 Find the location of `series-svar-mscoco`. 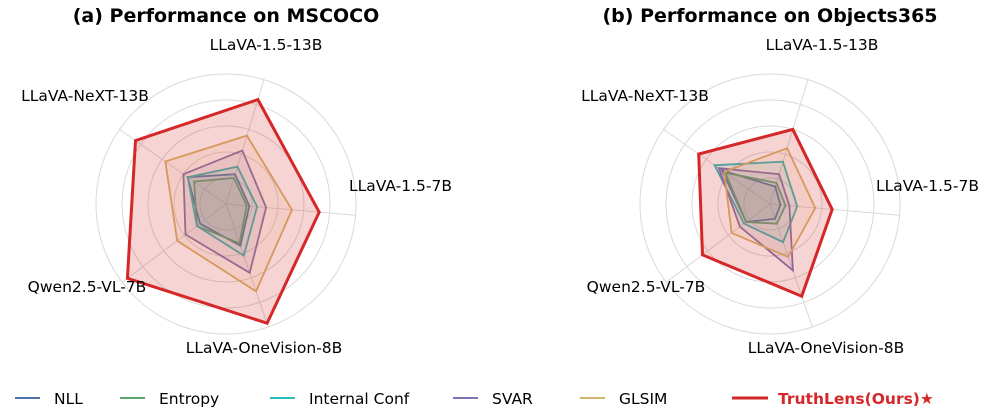

series-svar-mscoco is located at coordinates (225, 212).